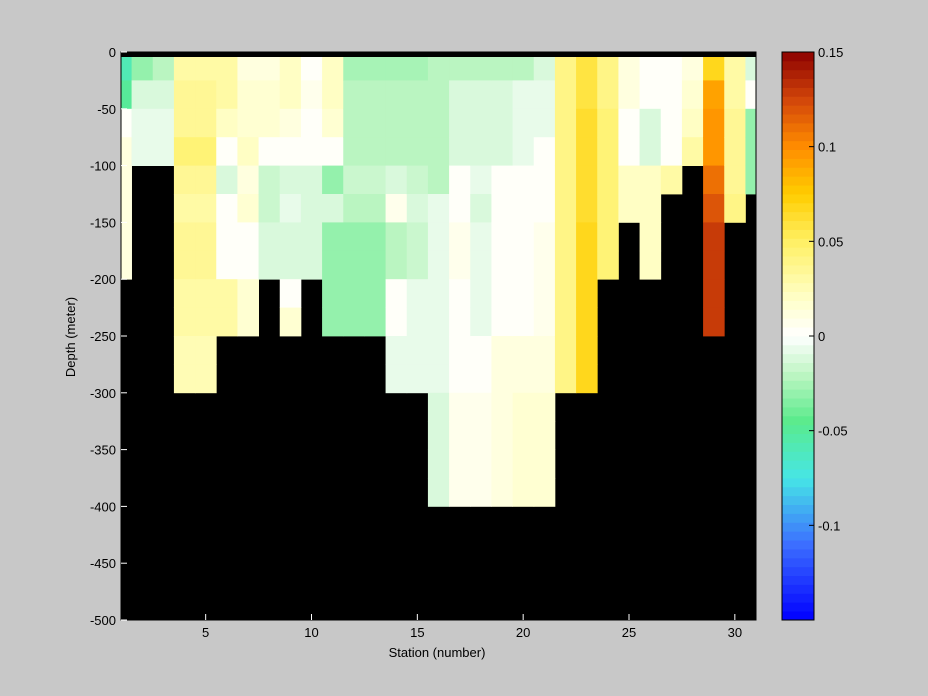 The image size is (928, 696). Describe the element at coordinates (112, 52) in the screenshot. I see `y-tick-label: 0` at that location.